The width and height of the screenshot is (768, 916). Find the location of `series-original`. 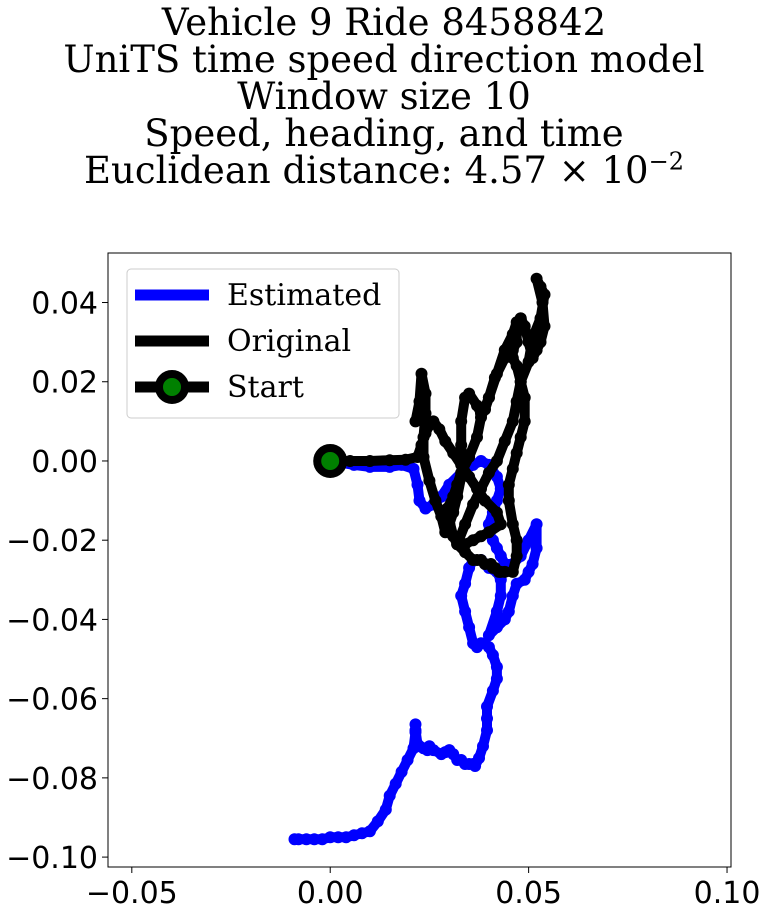

series-original is located at coordinates (437, 425).